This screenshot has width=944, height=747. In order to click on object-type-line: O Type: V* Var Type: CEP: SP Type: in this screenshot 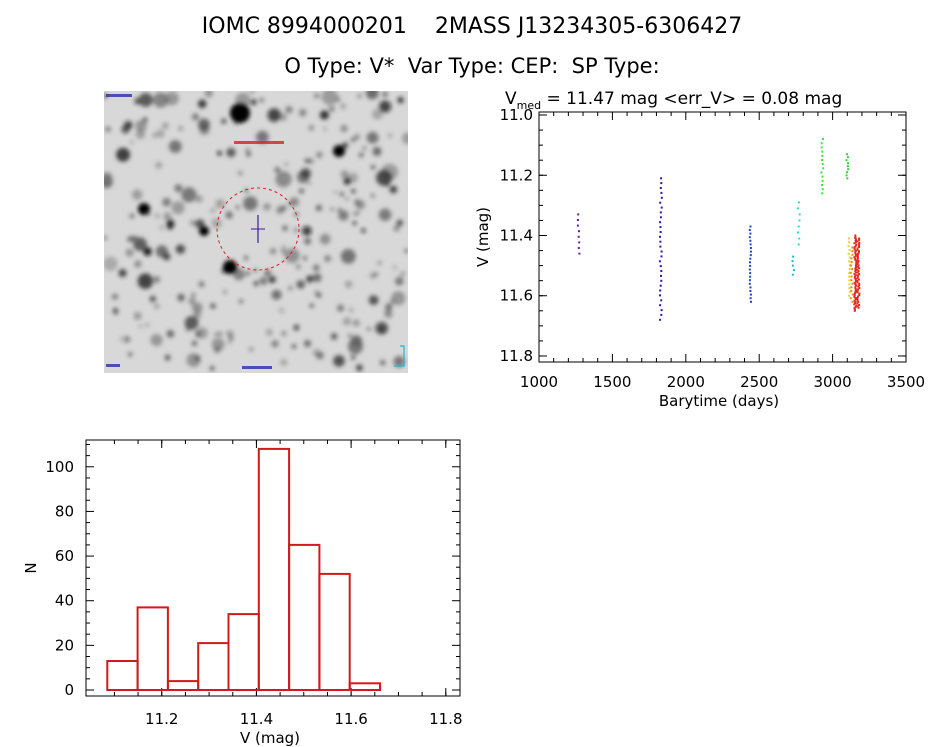, I will do `click(472, 66)`.